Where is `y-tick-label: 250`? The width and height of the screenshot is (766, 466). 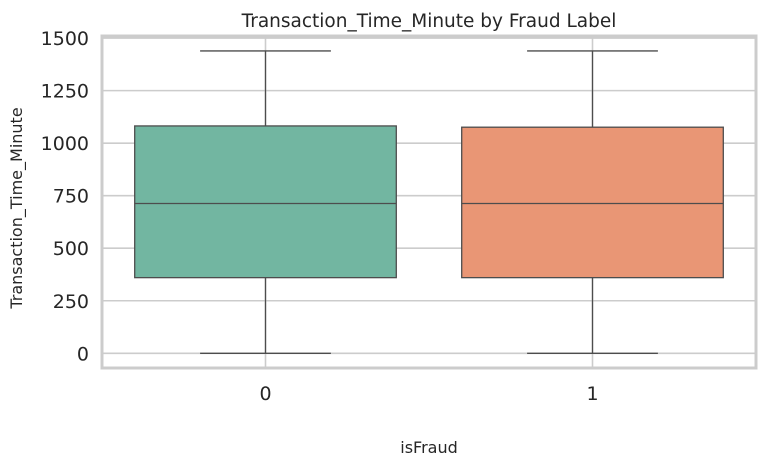
y-tick-label: 250 is located at coordinates (71, 302).